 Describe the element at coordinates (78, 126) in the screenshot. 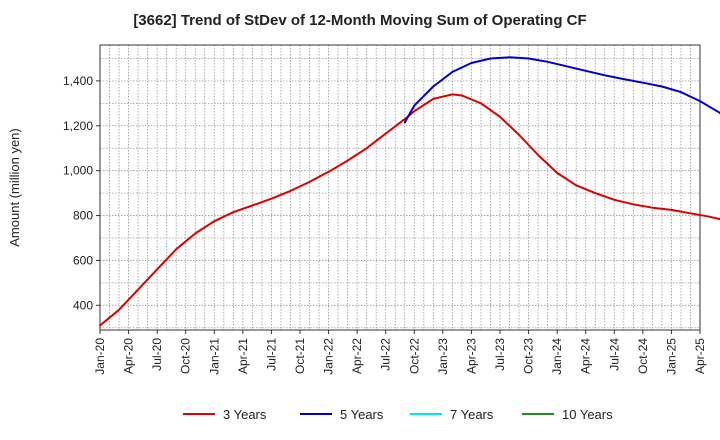

I see `y-tick-label: 1,200` at that location.